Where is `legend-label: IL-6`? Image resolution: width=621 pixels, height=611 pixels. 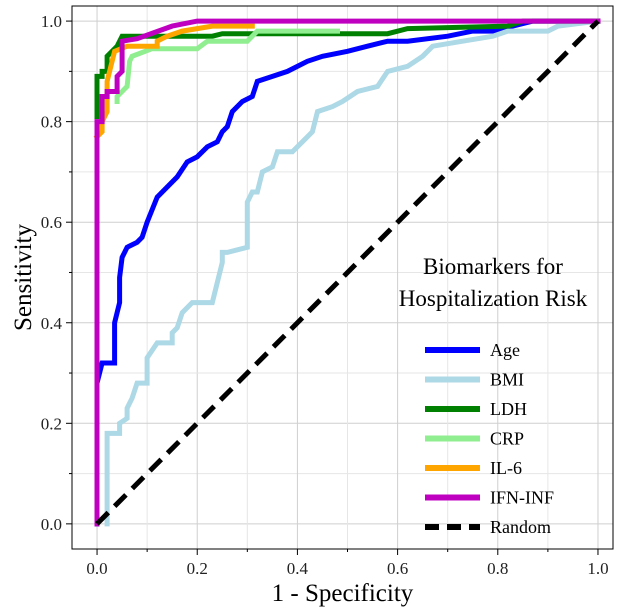 legend-label: IL-6 is located at coordinates (506, 468).